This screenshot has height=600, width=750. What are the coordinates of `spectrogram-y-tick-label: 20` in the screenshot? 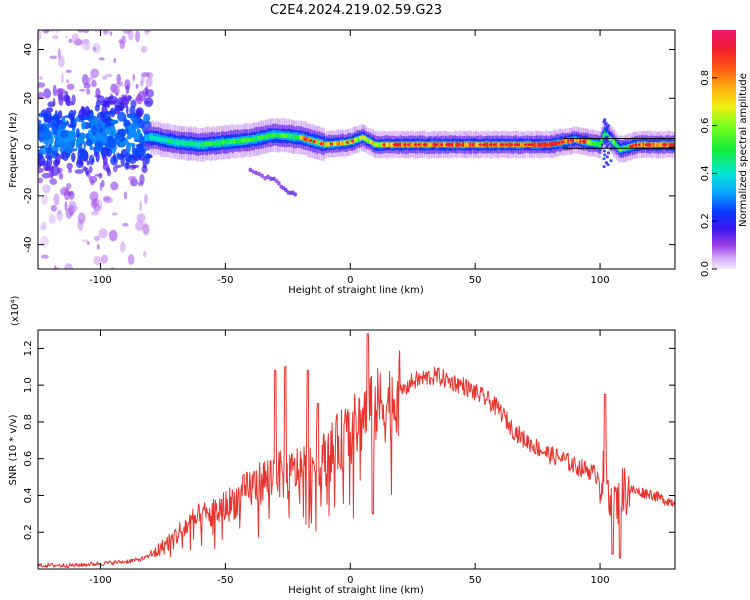 It's located at (28, 98).